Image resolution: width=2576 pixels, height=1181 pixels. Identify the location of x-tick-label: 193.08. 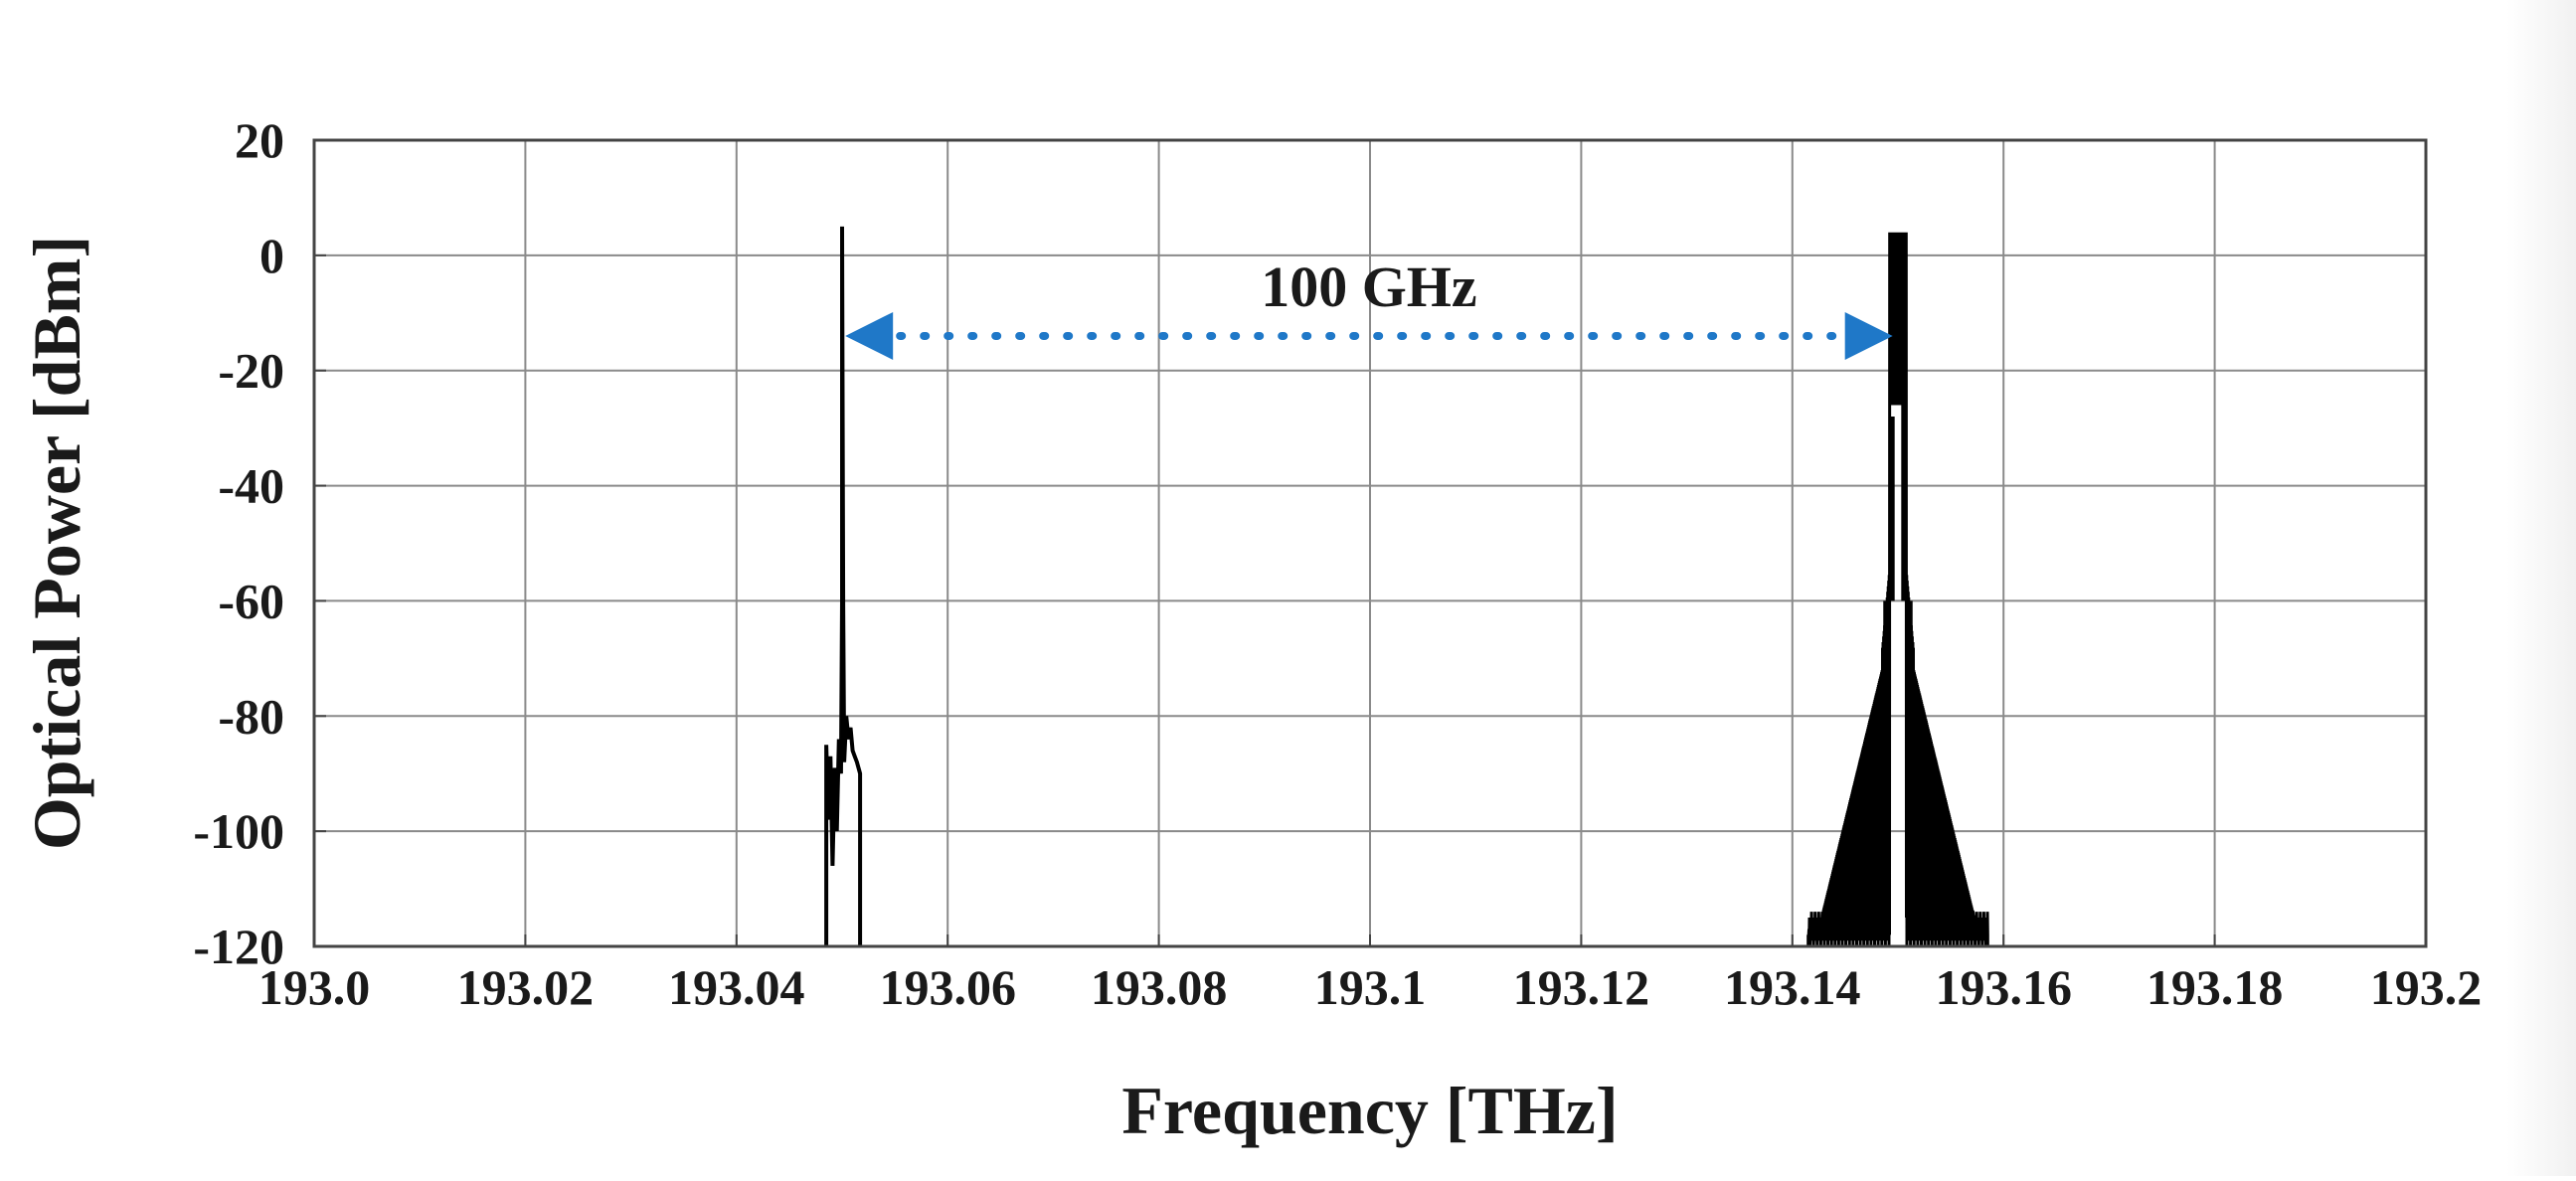
(1159, 987).